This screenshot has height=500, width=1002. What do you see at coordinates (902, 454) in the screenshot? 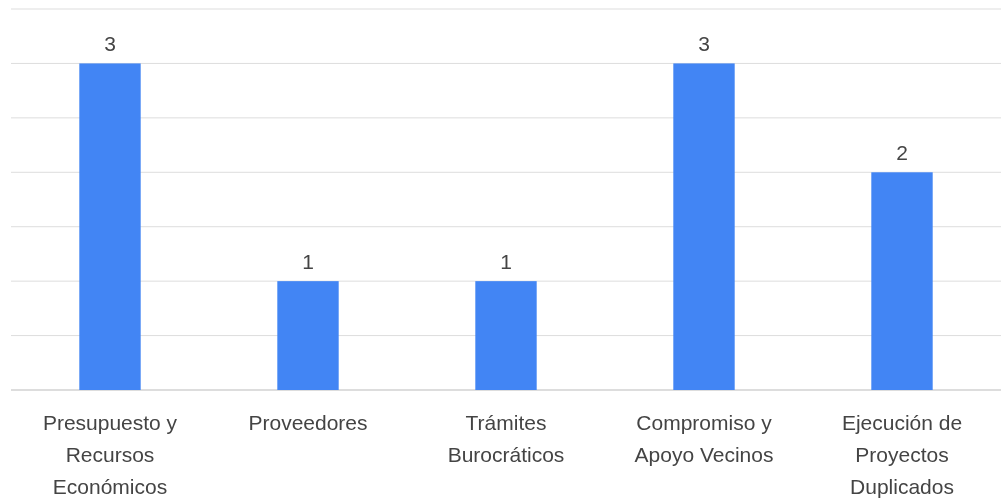
I see `x-tick-label: Ejecución de Proyectos Duplicados` at bounding box center [902, 454].